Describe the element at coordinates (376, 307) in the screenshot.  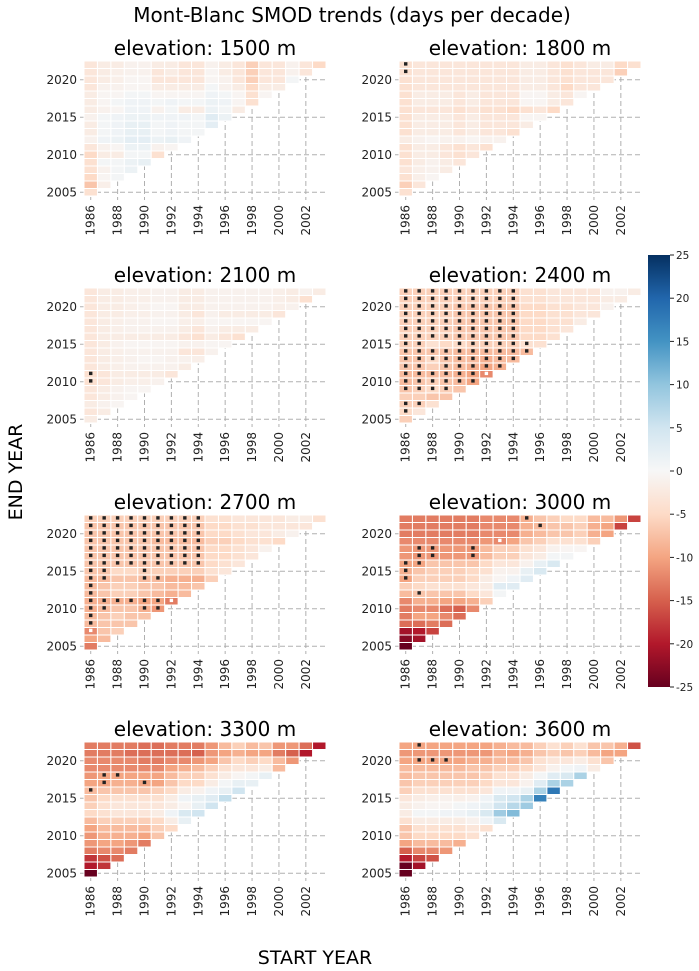
I see `y-tick-label: 2020` at that location.